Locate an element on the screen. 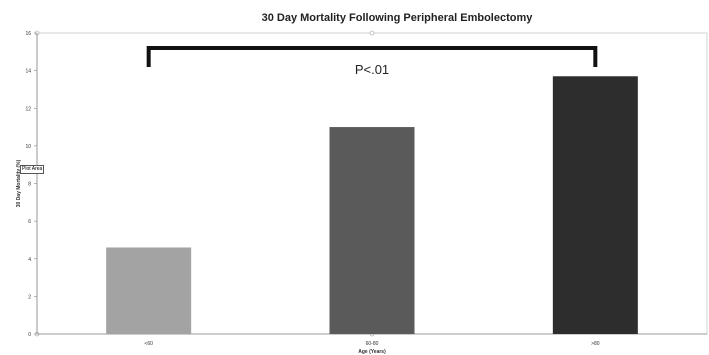 The image size is (709, 355). x-tick-label: <60 is located at coordinates (148, 344).